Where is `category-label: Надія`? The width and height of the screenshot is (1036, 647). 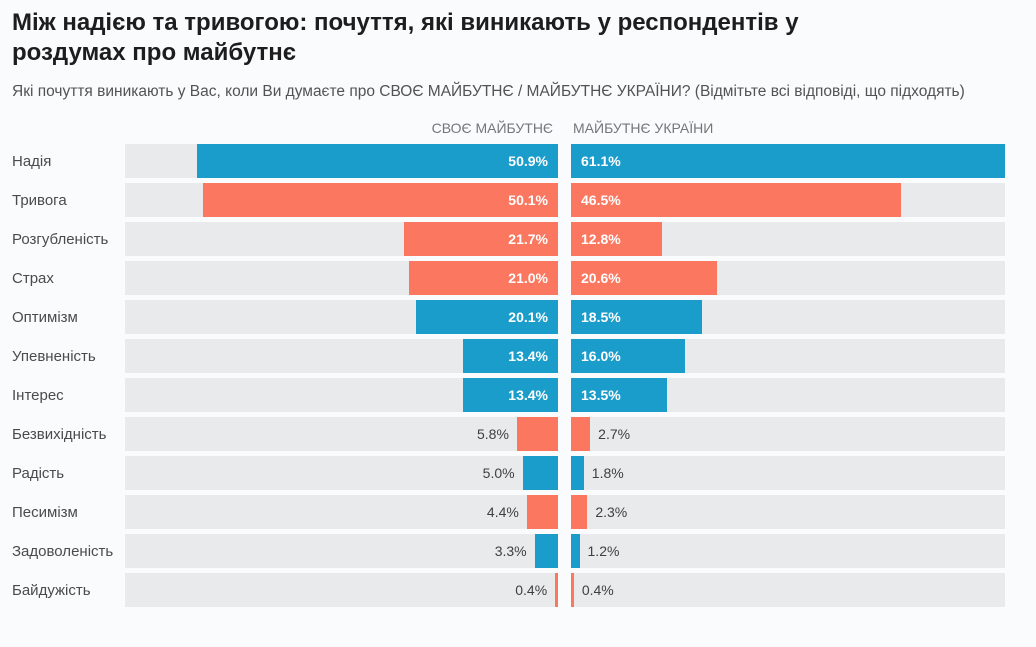
category-label: Надія is located at coordinates (32, 161).